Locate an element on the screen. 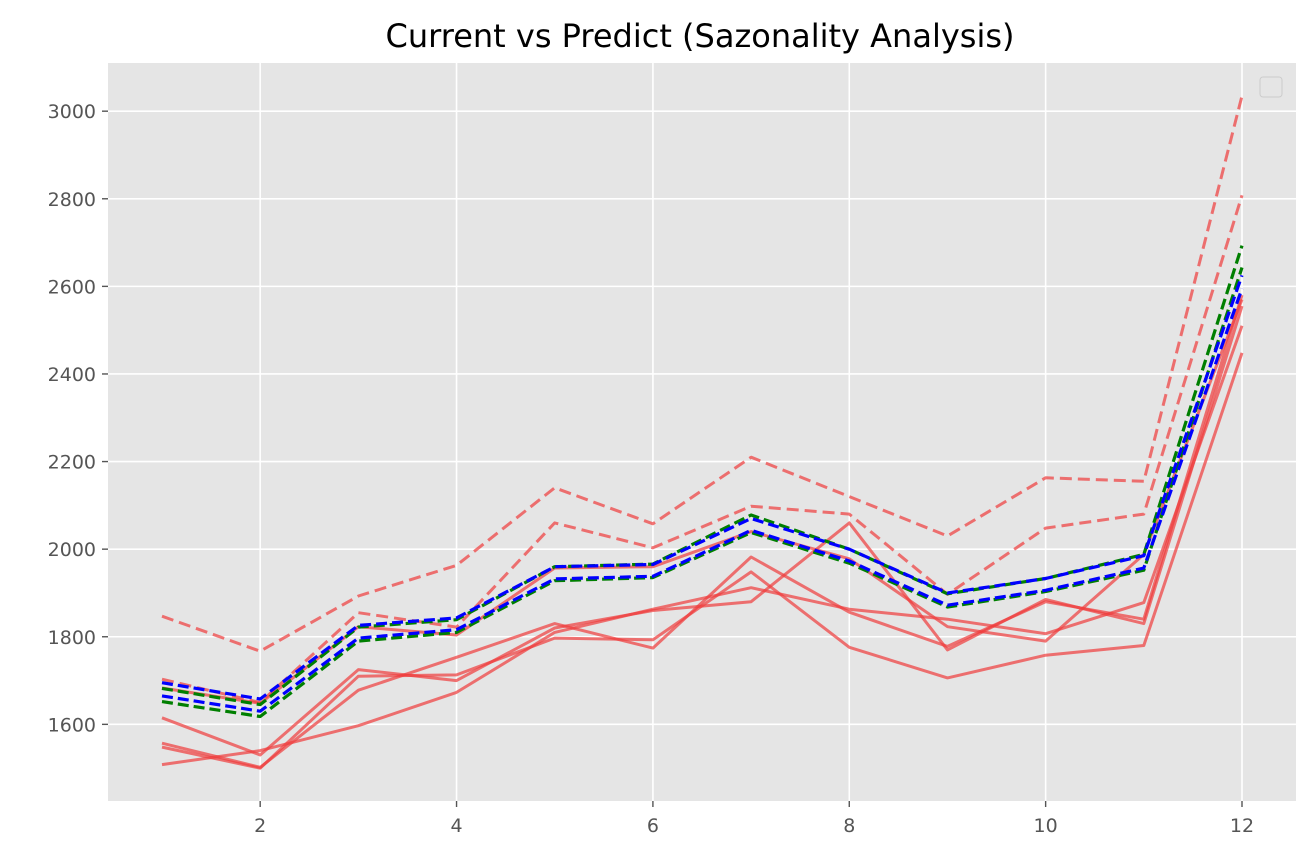 This screenshot has width=1315, height=866. y-tick-label: 2800 is located at coordinates (72, 200).